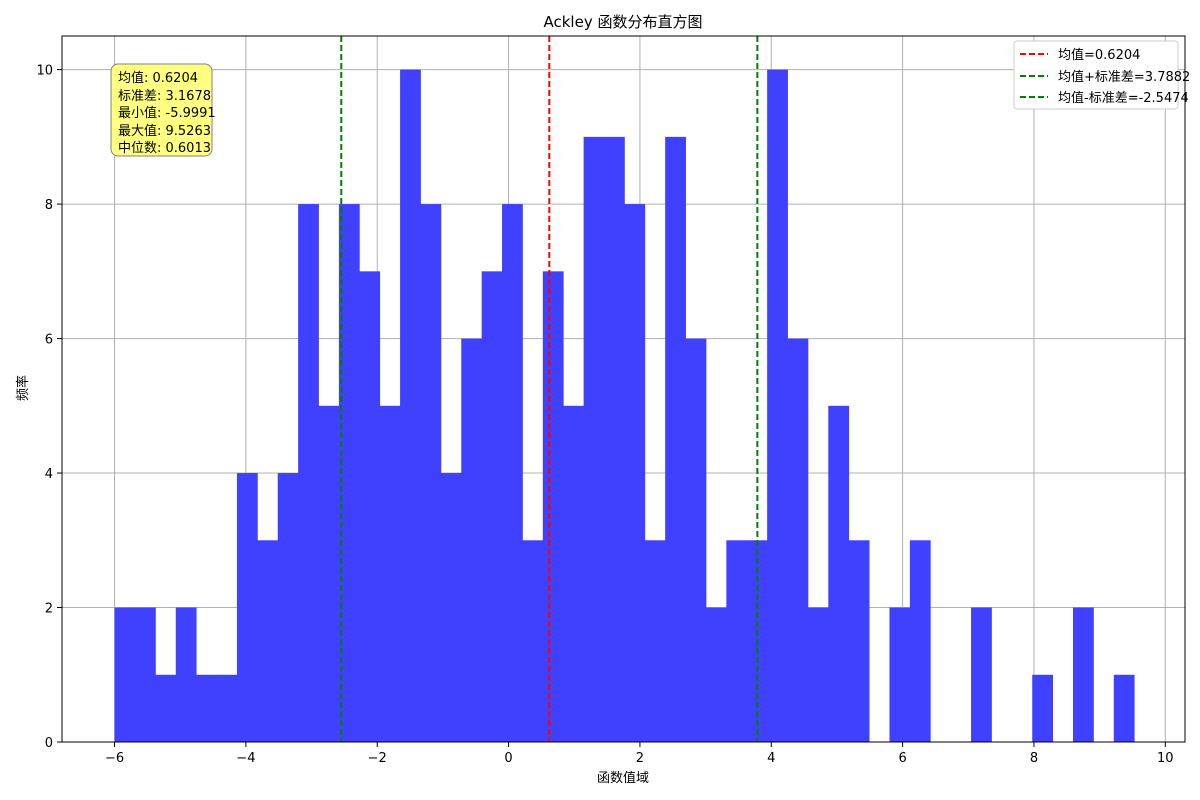 This screenshot has height=800, width=1200. I want to click on x-axis-title: 函数值域, so click(623, 778).